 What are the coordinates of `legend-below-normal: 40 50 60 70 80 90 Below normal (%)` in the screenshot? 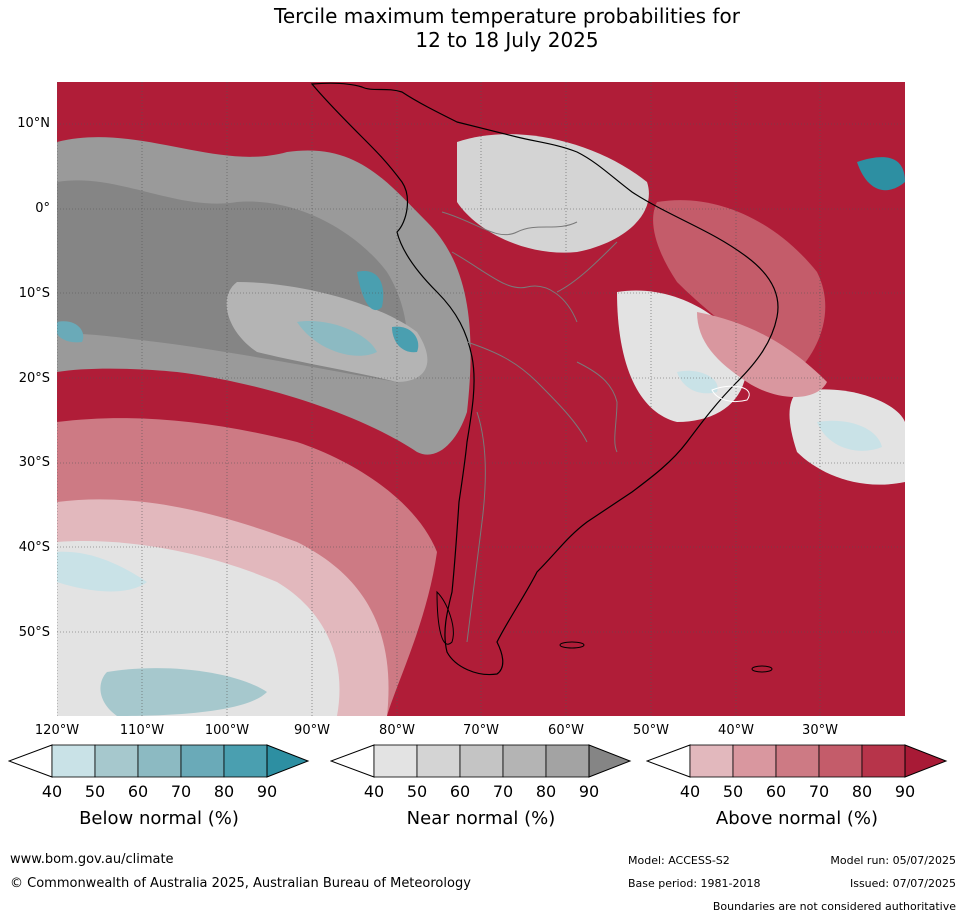 It's located at (158, 785).